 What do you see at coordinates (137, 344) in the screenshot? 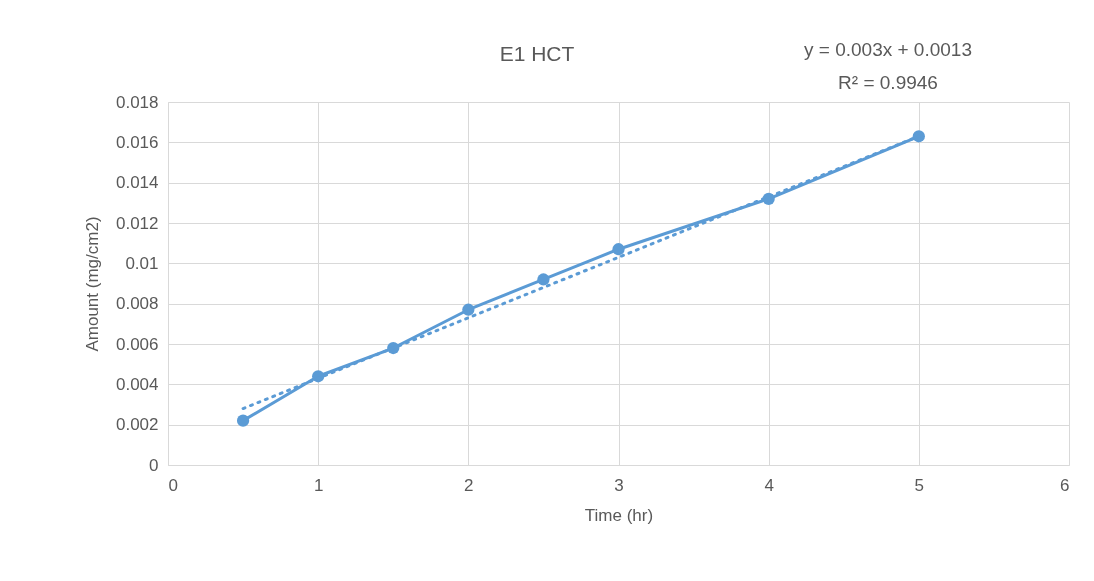
I see `y-tick-label: 0.006` at bounding box center [137, 344].